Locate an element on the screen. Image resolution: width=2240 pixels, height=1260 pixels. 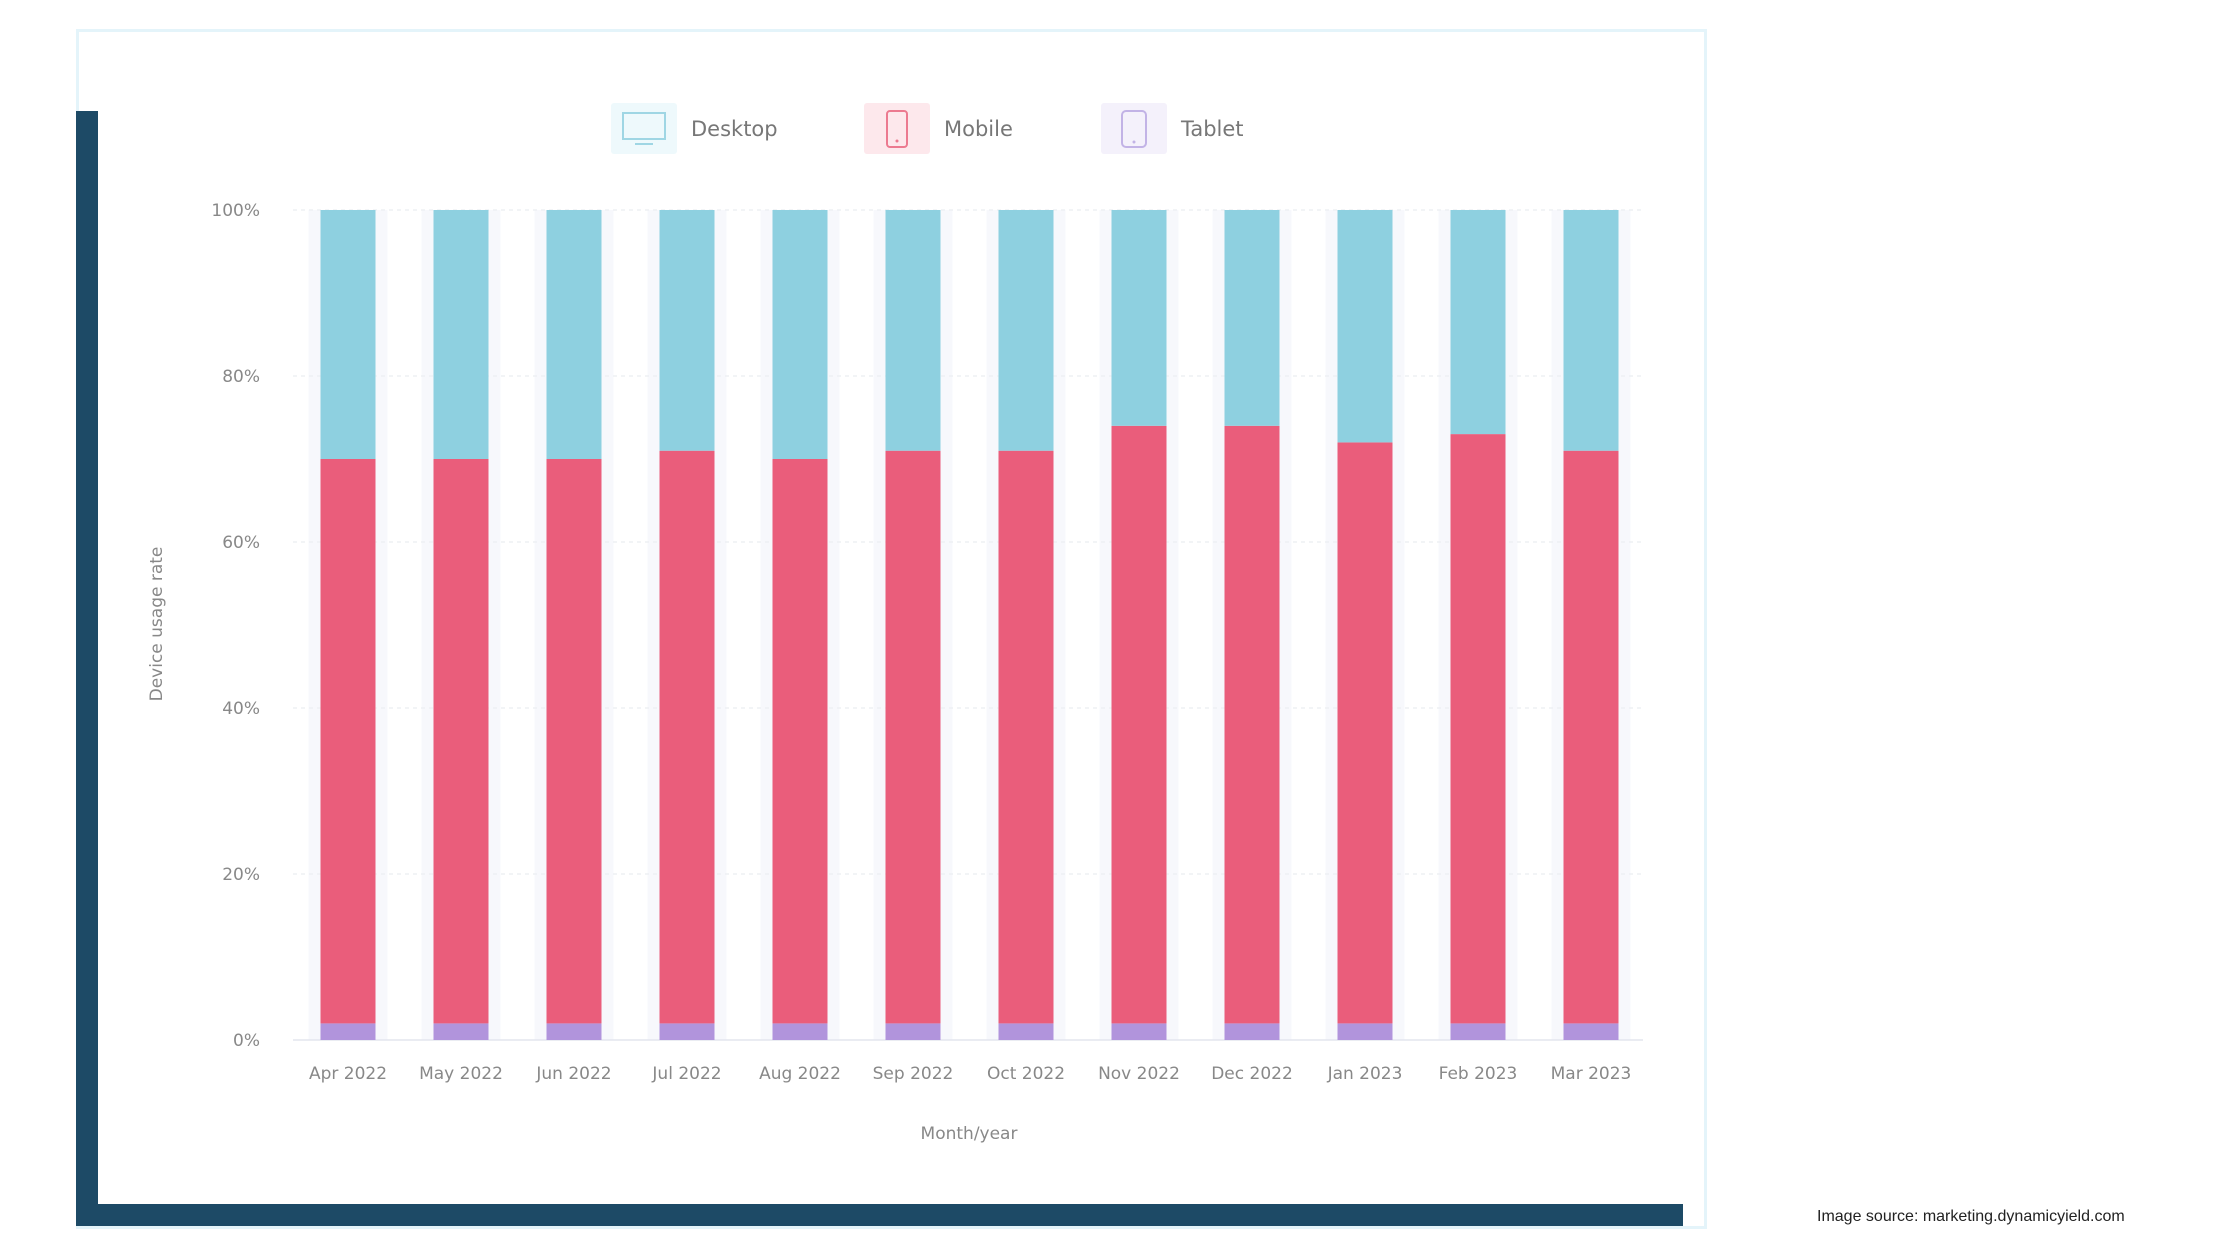
x-tick-label: Jun 2022 is located at coordinates (573, 1074).